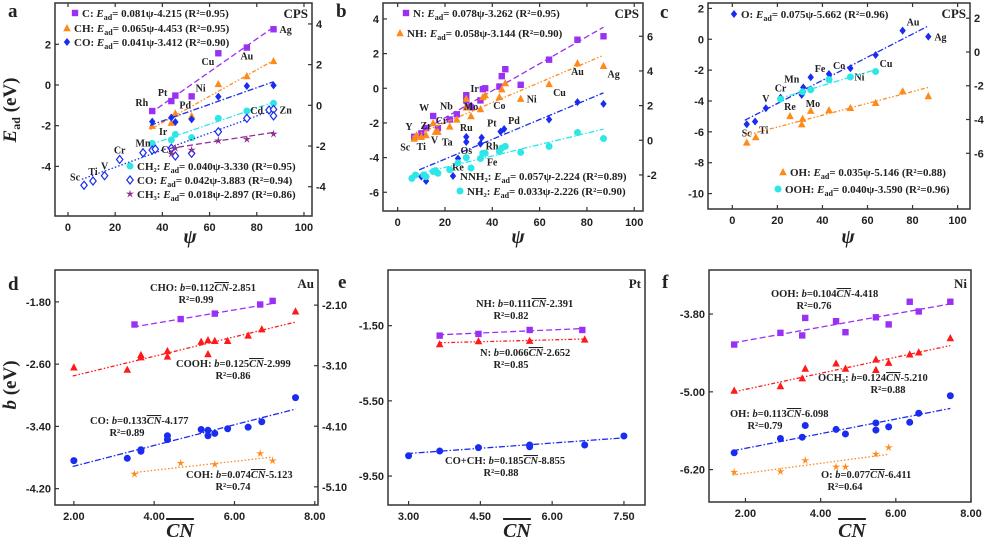 Image resolution: width=984 pixels, height=545 pixels. What do you see at coordinates (741, 414) in the screenshot?
I see `equation-species: OH:` at bounding box center [741, 414].